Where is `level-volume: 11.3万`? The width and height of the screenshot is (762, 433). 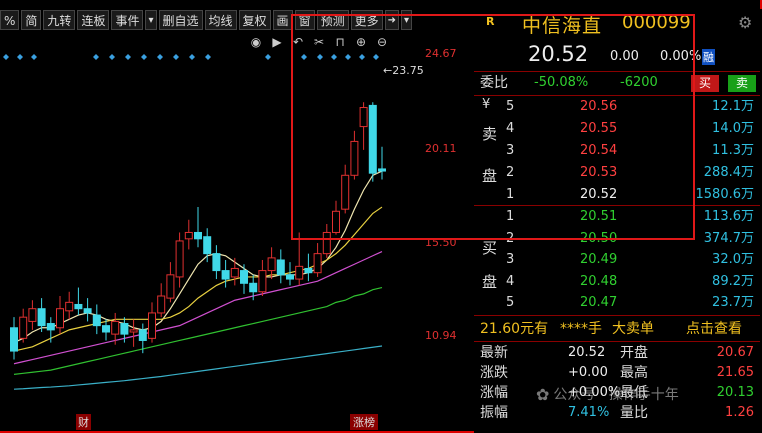
level-volume: 11.3万 is located at coordinates (733, 150).